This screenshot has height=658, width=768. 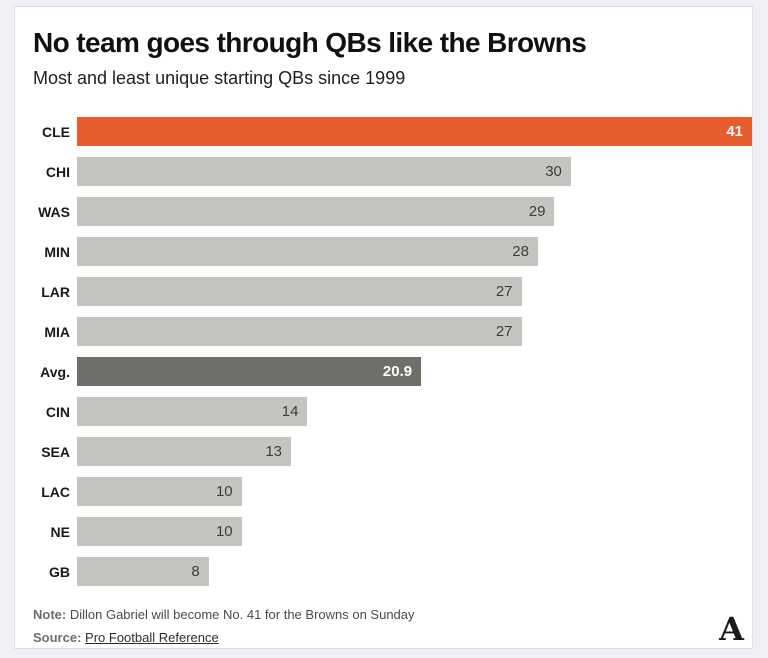 What do you see at coordinates (310, 42) in the screenshot?
I see `chart-title: No team goes through QBs like the Browns` at bounding box center [310, 42].